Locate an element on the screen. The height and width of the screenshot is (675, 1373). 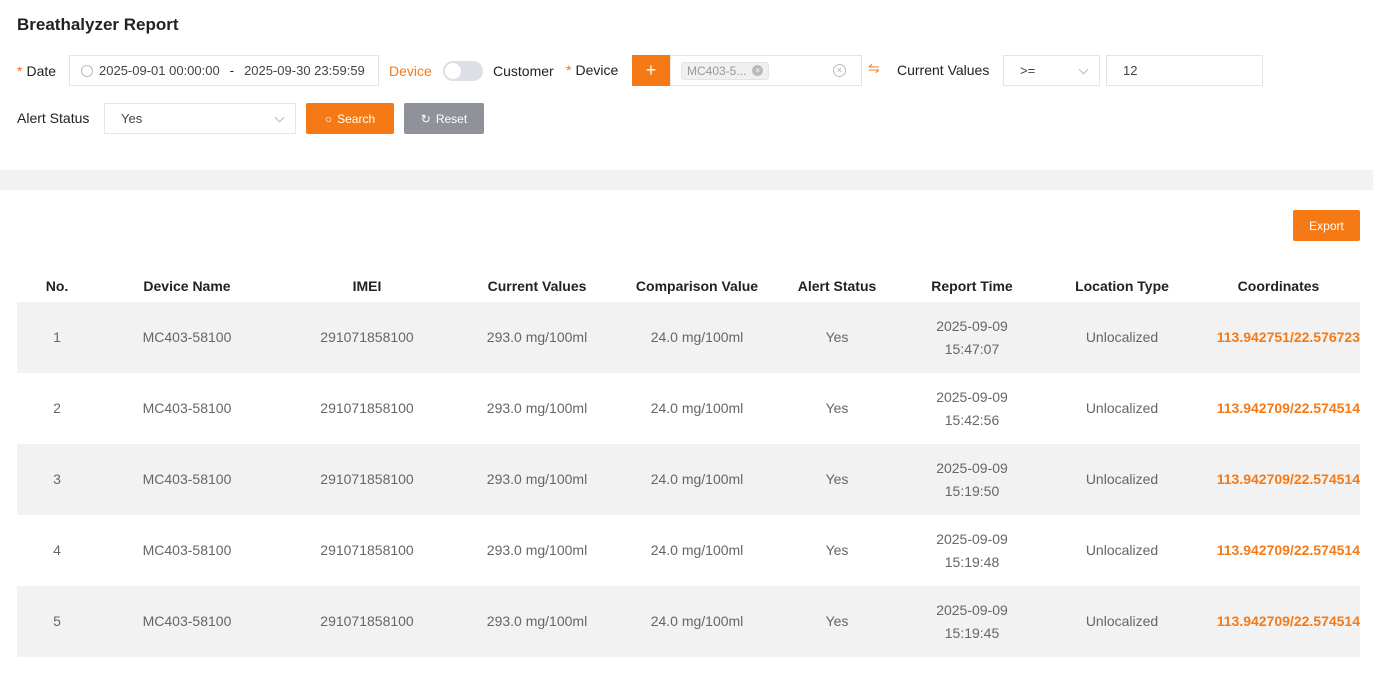
alert-status-select: Yes is located at coordinates (200, 118).